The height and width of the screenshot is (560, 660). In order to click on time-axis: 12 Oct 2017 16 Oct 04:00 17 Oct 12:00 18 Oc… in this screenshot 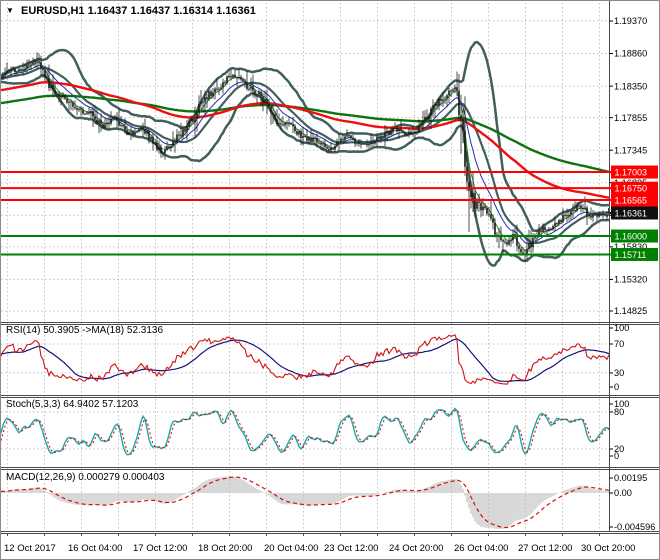, I will do `click(319, 543)`.